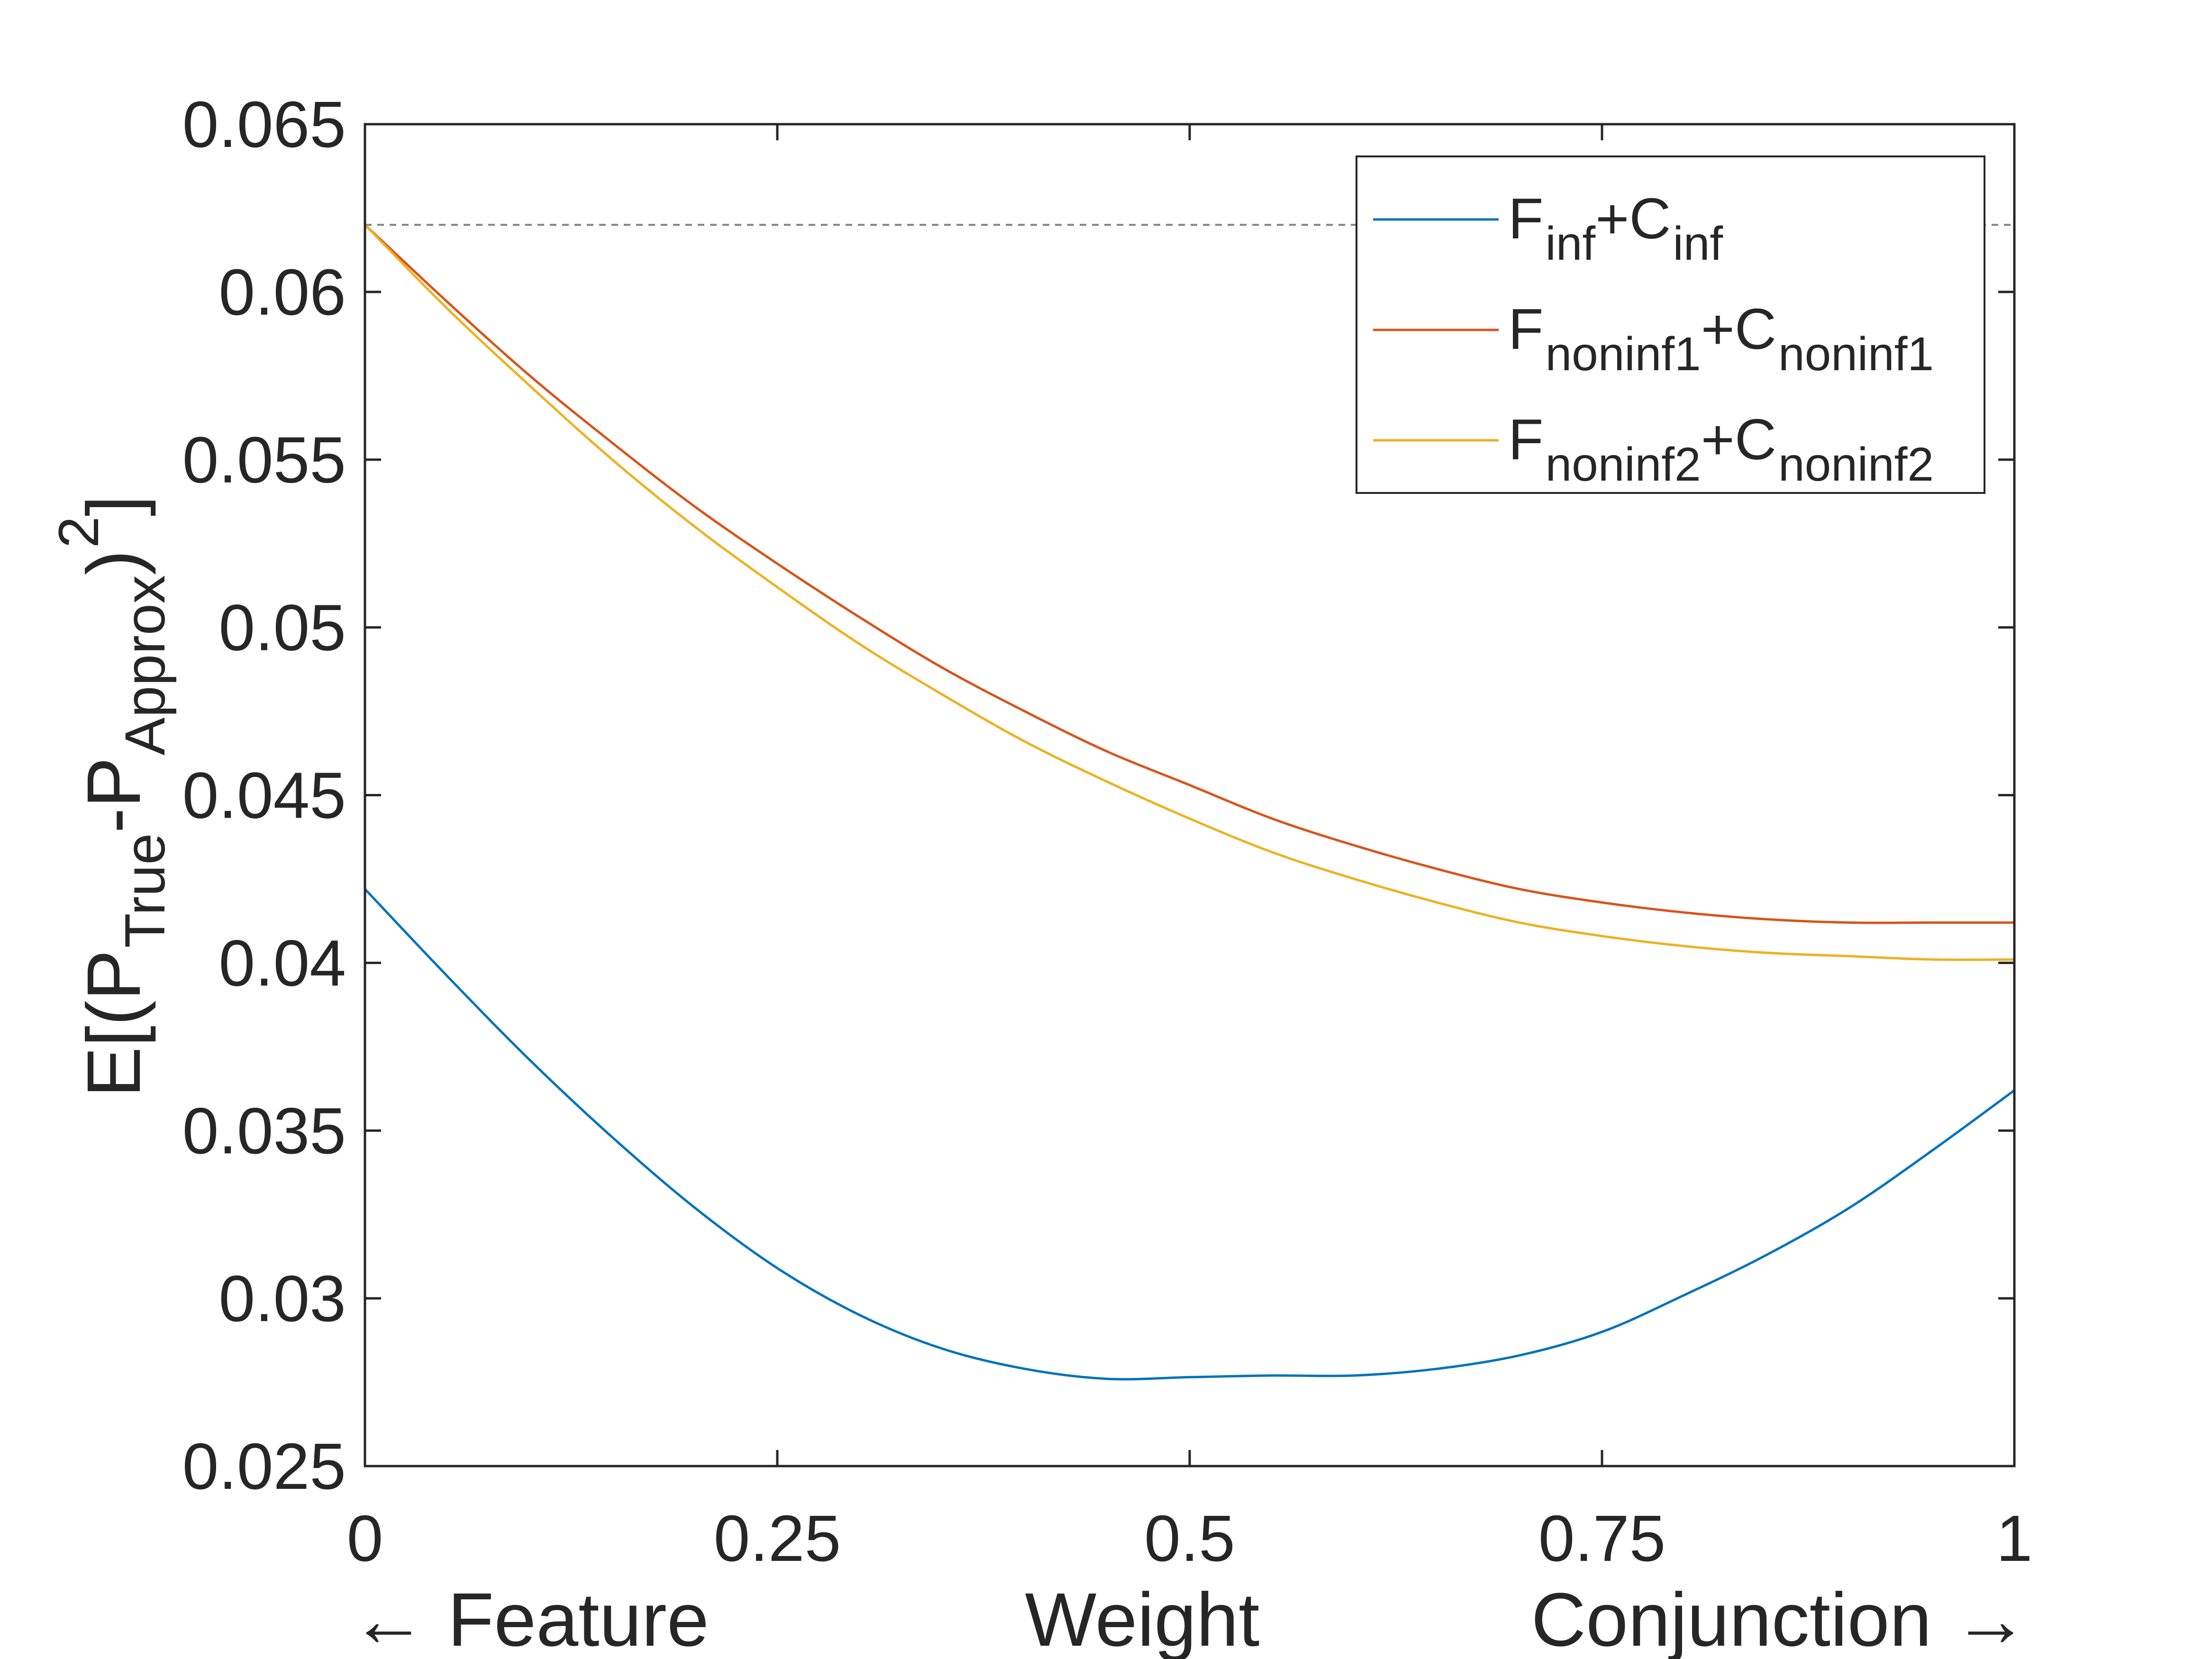  Describe the element at coordinates (264, 1130) in the screenshot. I see `y-tick-label: 0.035` at that location.